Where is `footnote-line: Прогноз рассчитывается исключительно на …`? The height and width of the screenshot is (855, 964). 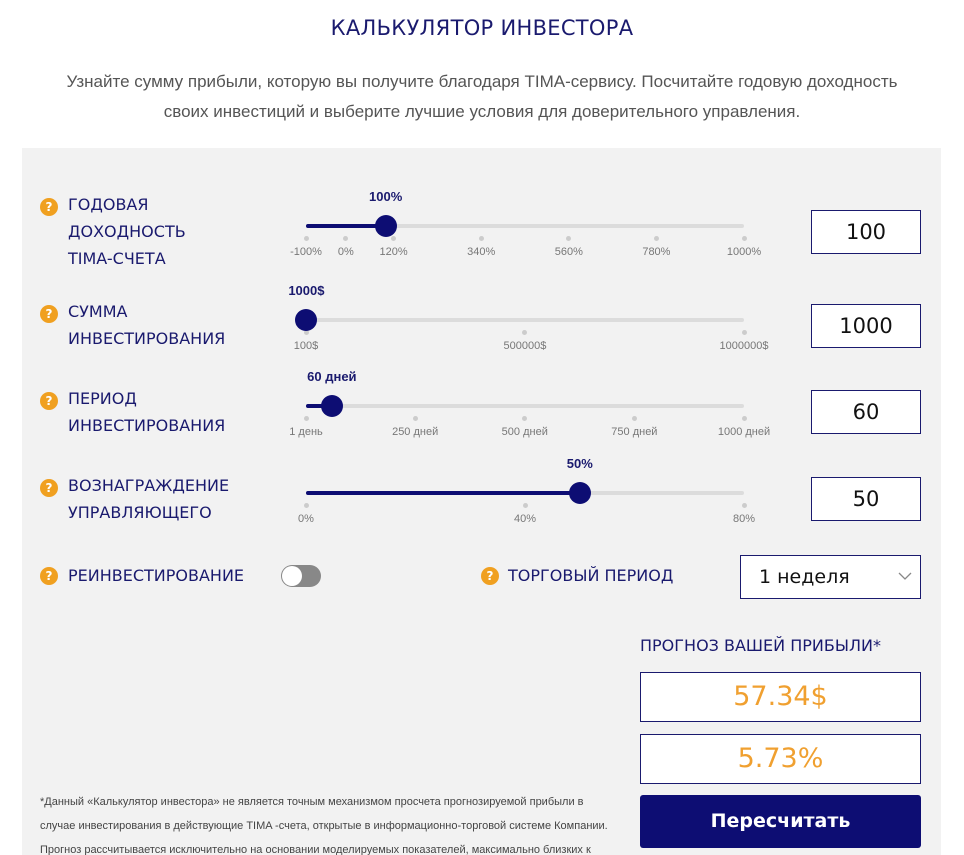
footnote-line: Прогноз рассчитывается исключительно на … is located at coordinates (315, 849).